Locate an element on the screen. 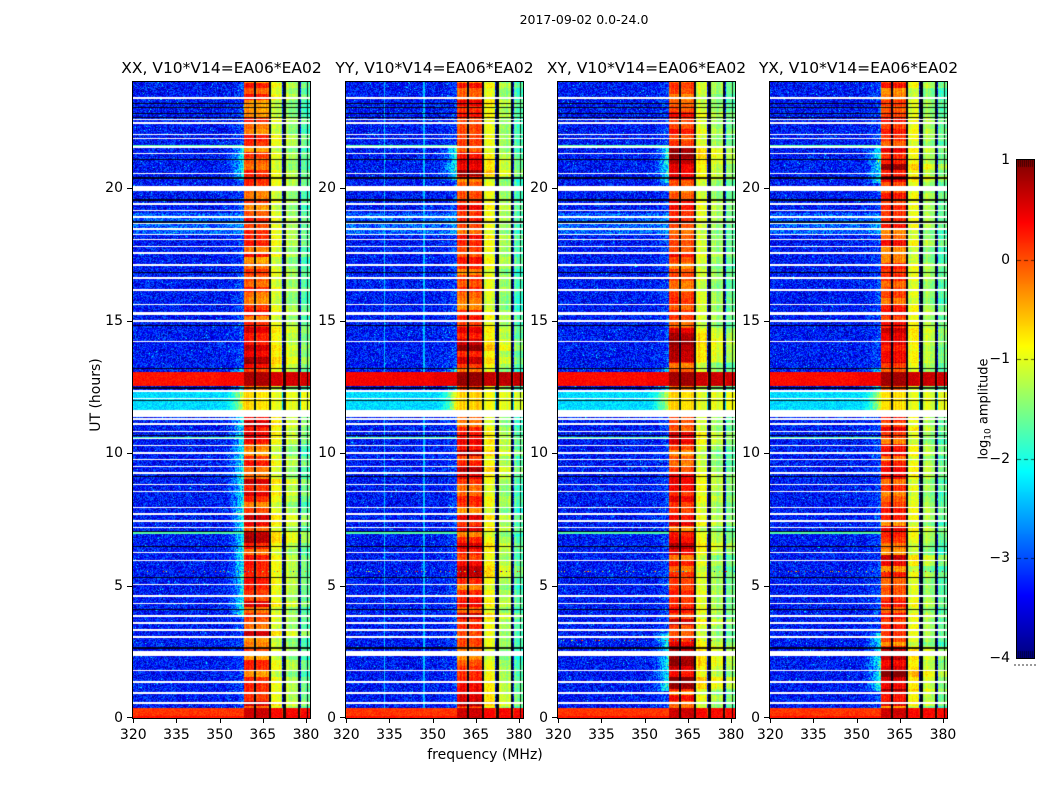 The image size is (1050, 800). panel-title: YY, V10*V14=EA06*EA02 is located at coordinates (434, 68).